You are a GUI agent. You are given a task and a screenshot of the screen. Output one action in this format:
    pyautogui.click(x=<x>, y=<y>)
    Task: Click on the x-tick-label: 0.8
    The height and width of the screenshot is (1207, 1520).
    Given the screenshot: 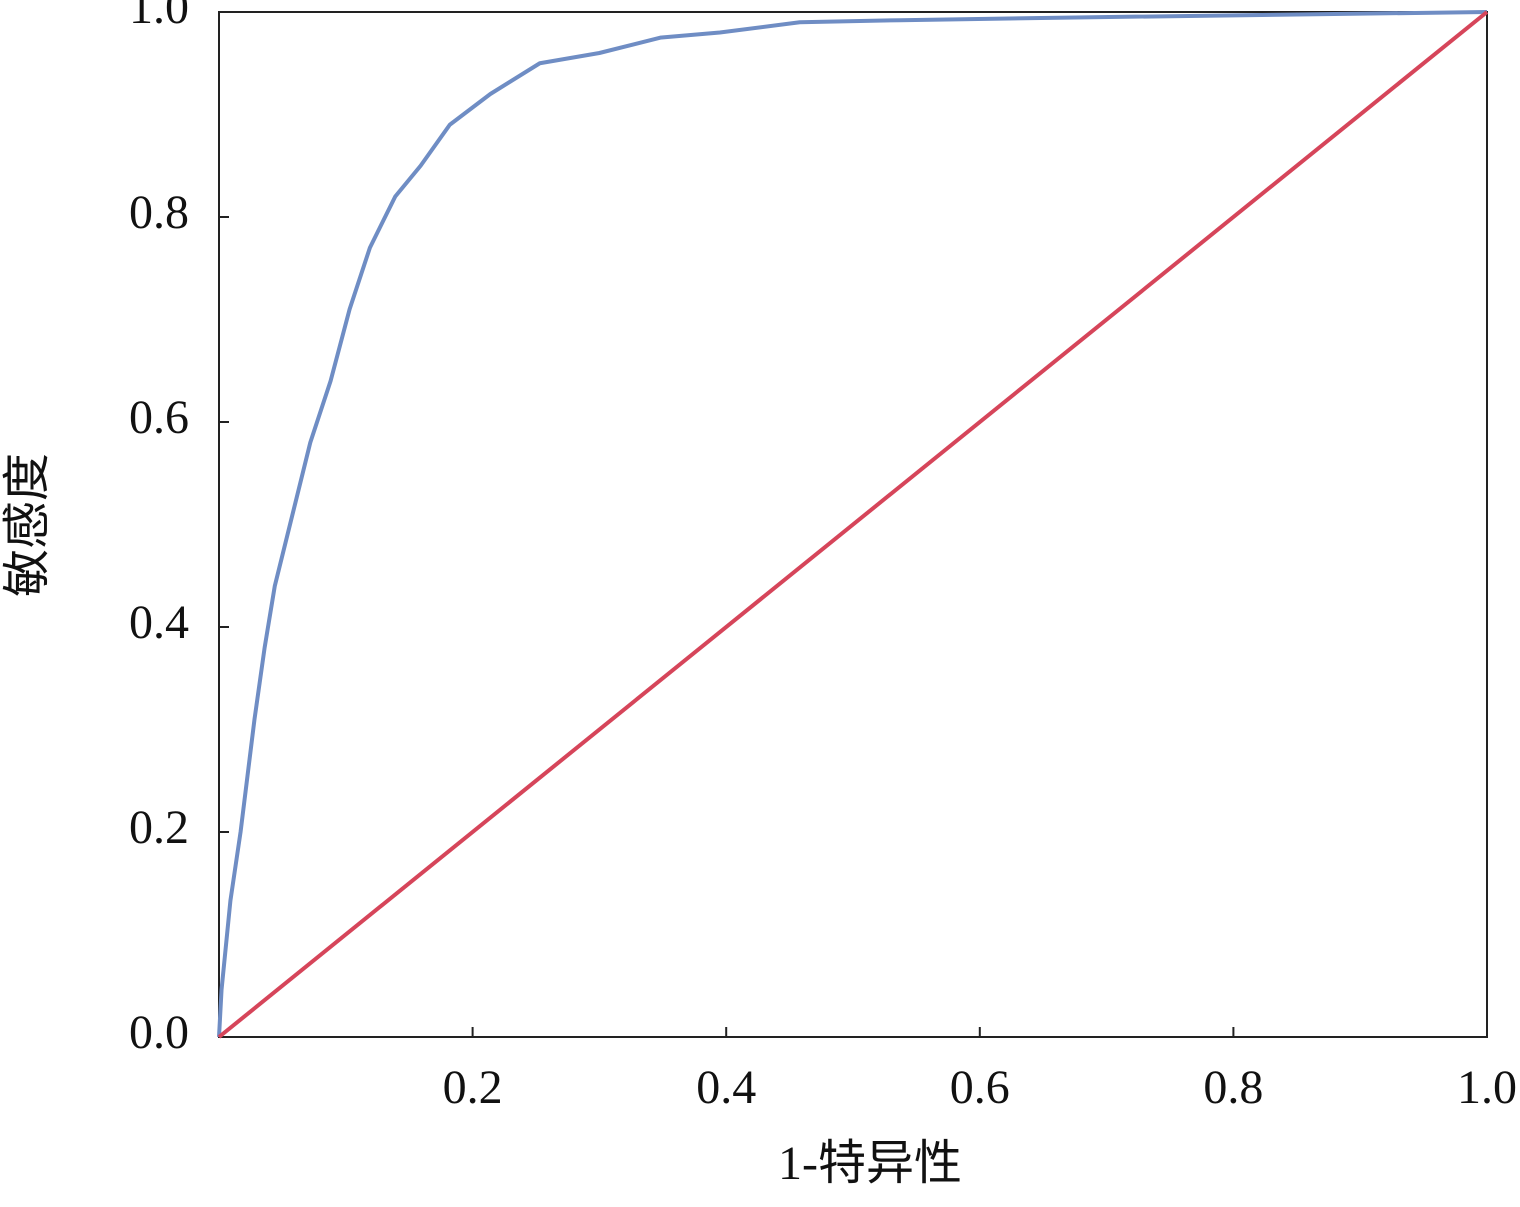 What is the action you would take?
    pyautogui.click(x=1233, y=1087)
    